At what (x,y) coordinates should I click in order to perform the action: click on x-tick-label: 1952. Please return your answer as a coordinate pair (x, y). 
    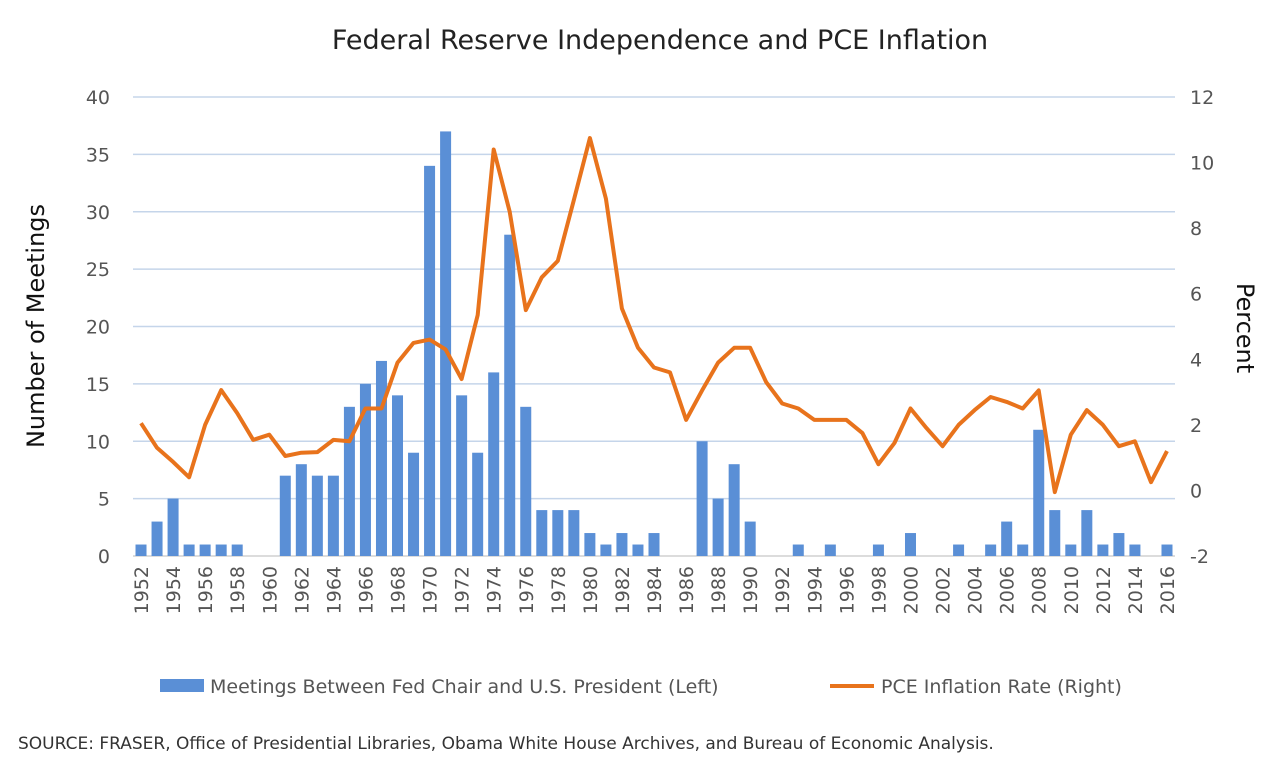
    Looking at the image, I should click on (142, 590).